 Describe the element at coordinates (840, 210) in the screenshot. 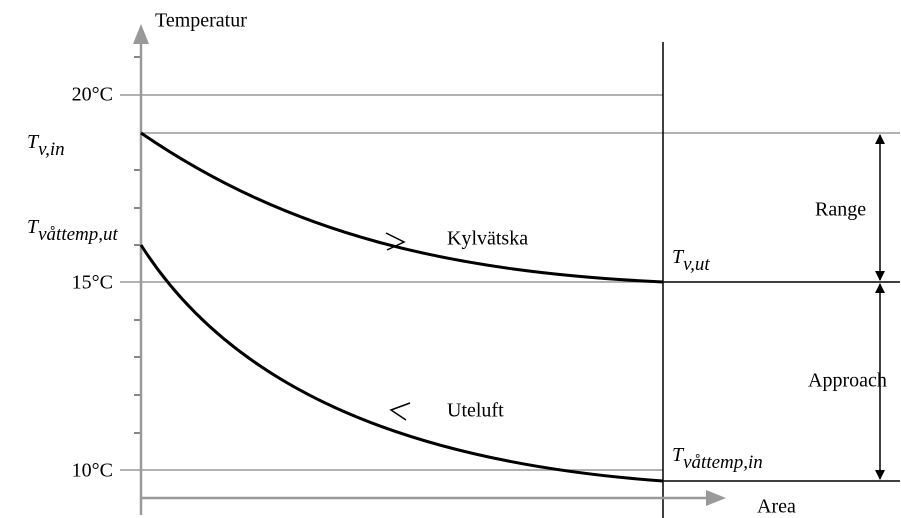

I see `span-label: Range` at that location.